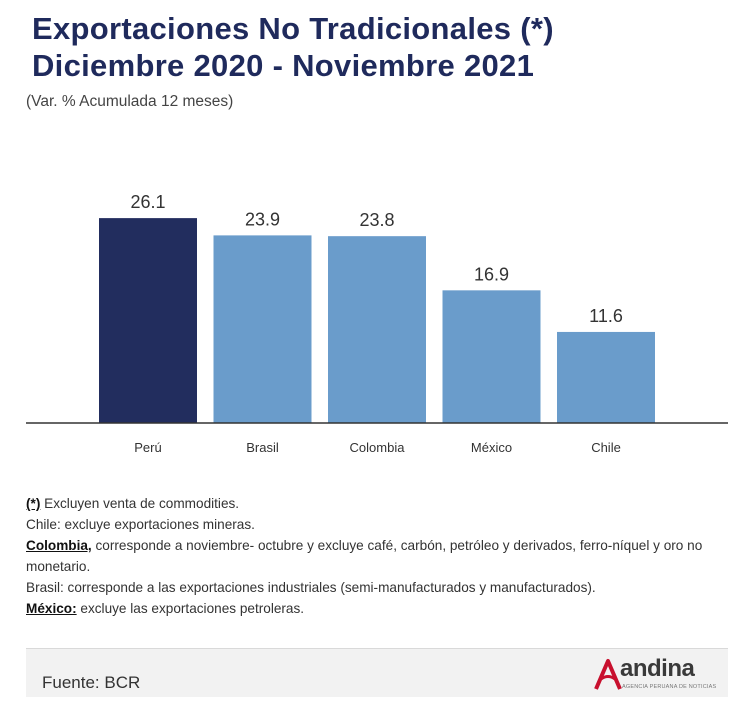 The height and width of the screenshot is (718, 742). What do you see at coordinates (608, 674) in the screenshot?
I see `andina-logo-icon` at bounding box center [608, 674].